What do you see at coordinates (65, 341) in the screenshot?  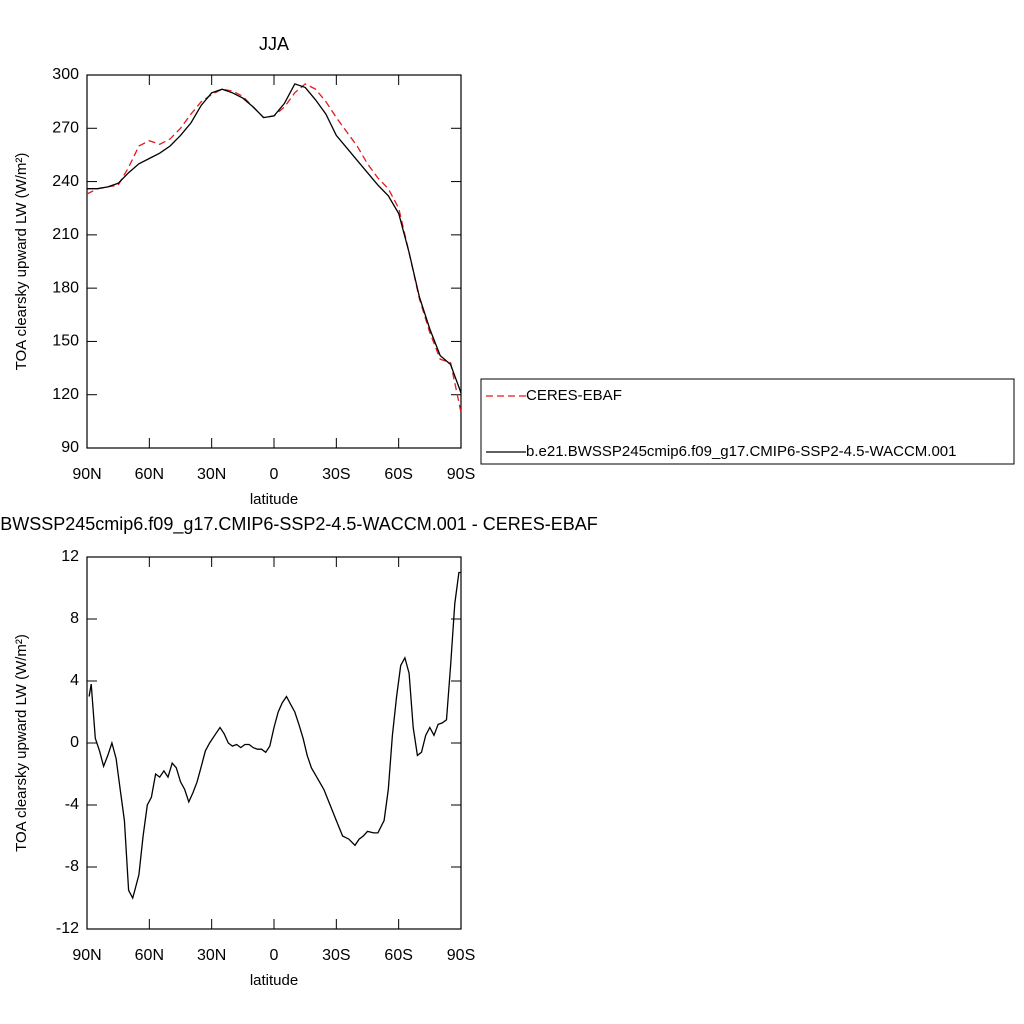 I see `y-tick-label: 150` at bounding box center [65, 341].